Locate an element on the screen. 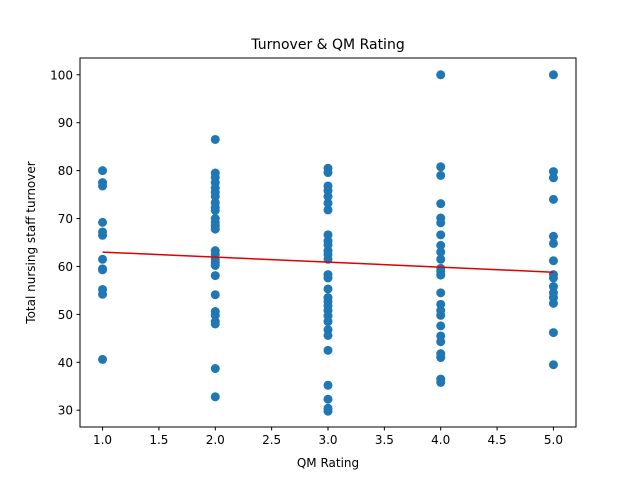 The image size is (640, 485). y-tick-label: 90 is located at coordinates (65, 123).